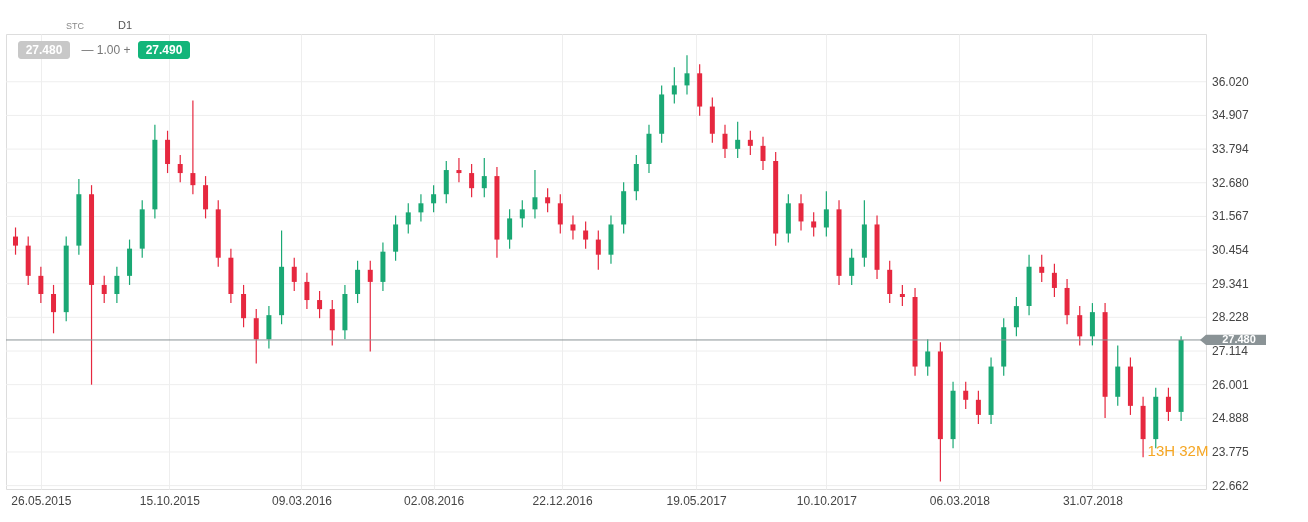  I want to click on y-tick-label: 28.228, so click(1231, 317).